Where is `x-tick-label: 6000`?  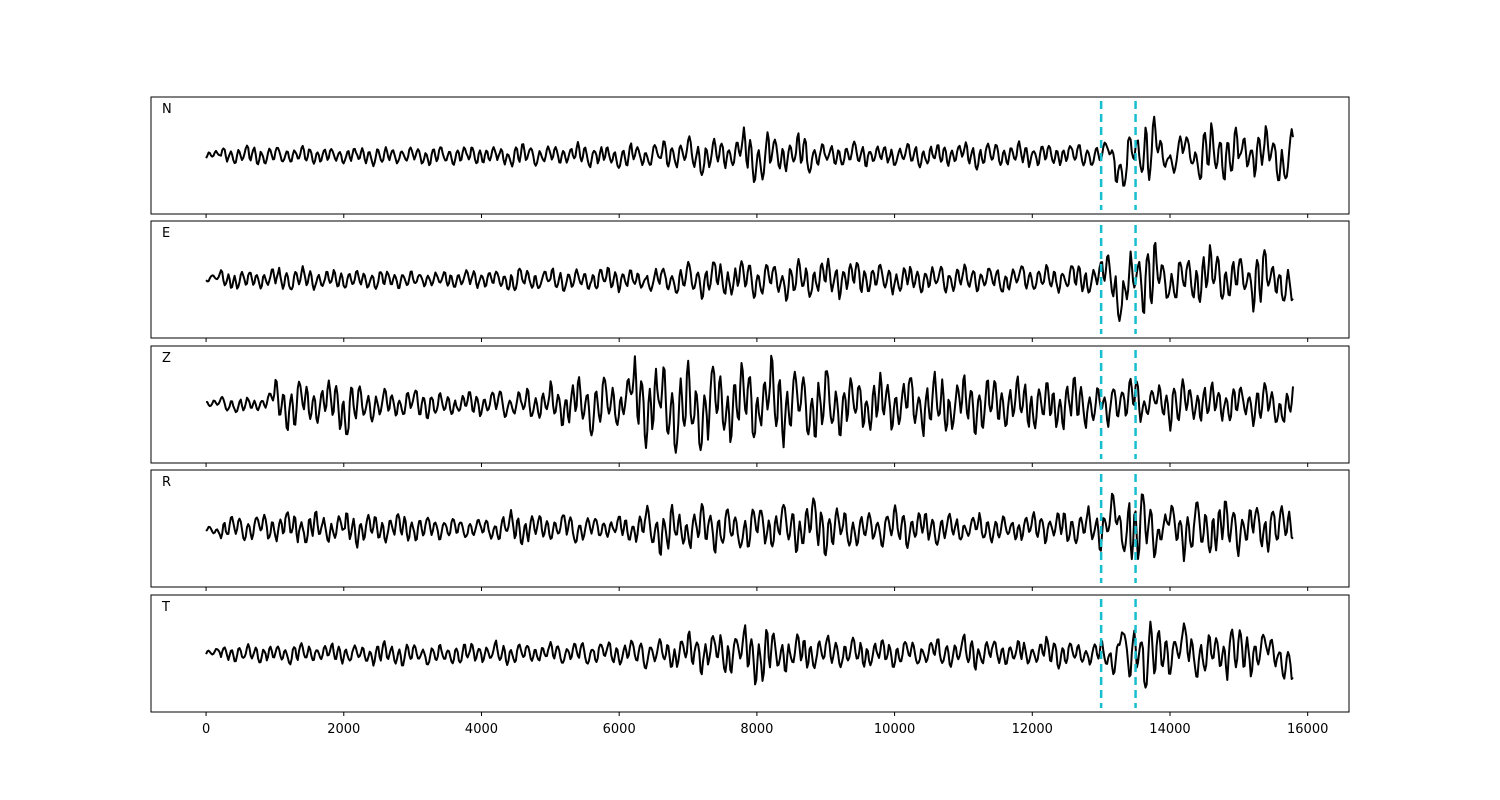
x-tick-label: 6000 is located at coordinates (619, 729).